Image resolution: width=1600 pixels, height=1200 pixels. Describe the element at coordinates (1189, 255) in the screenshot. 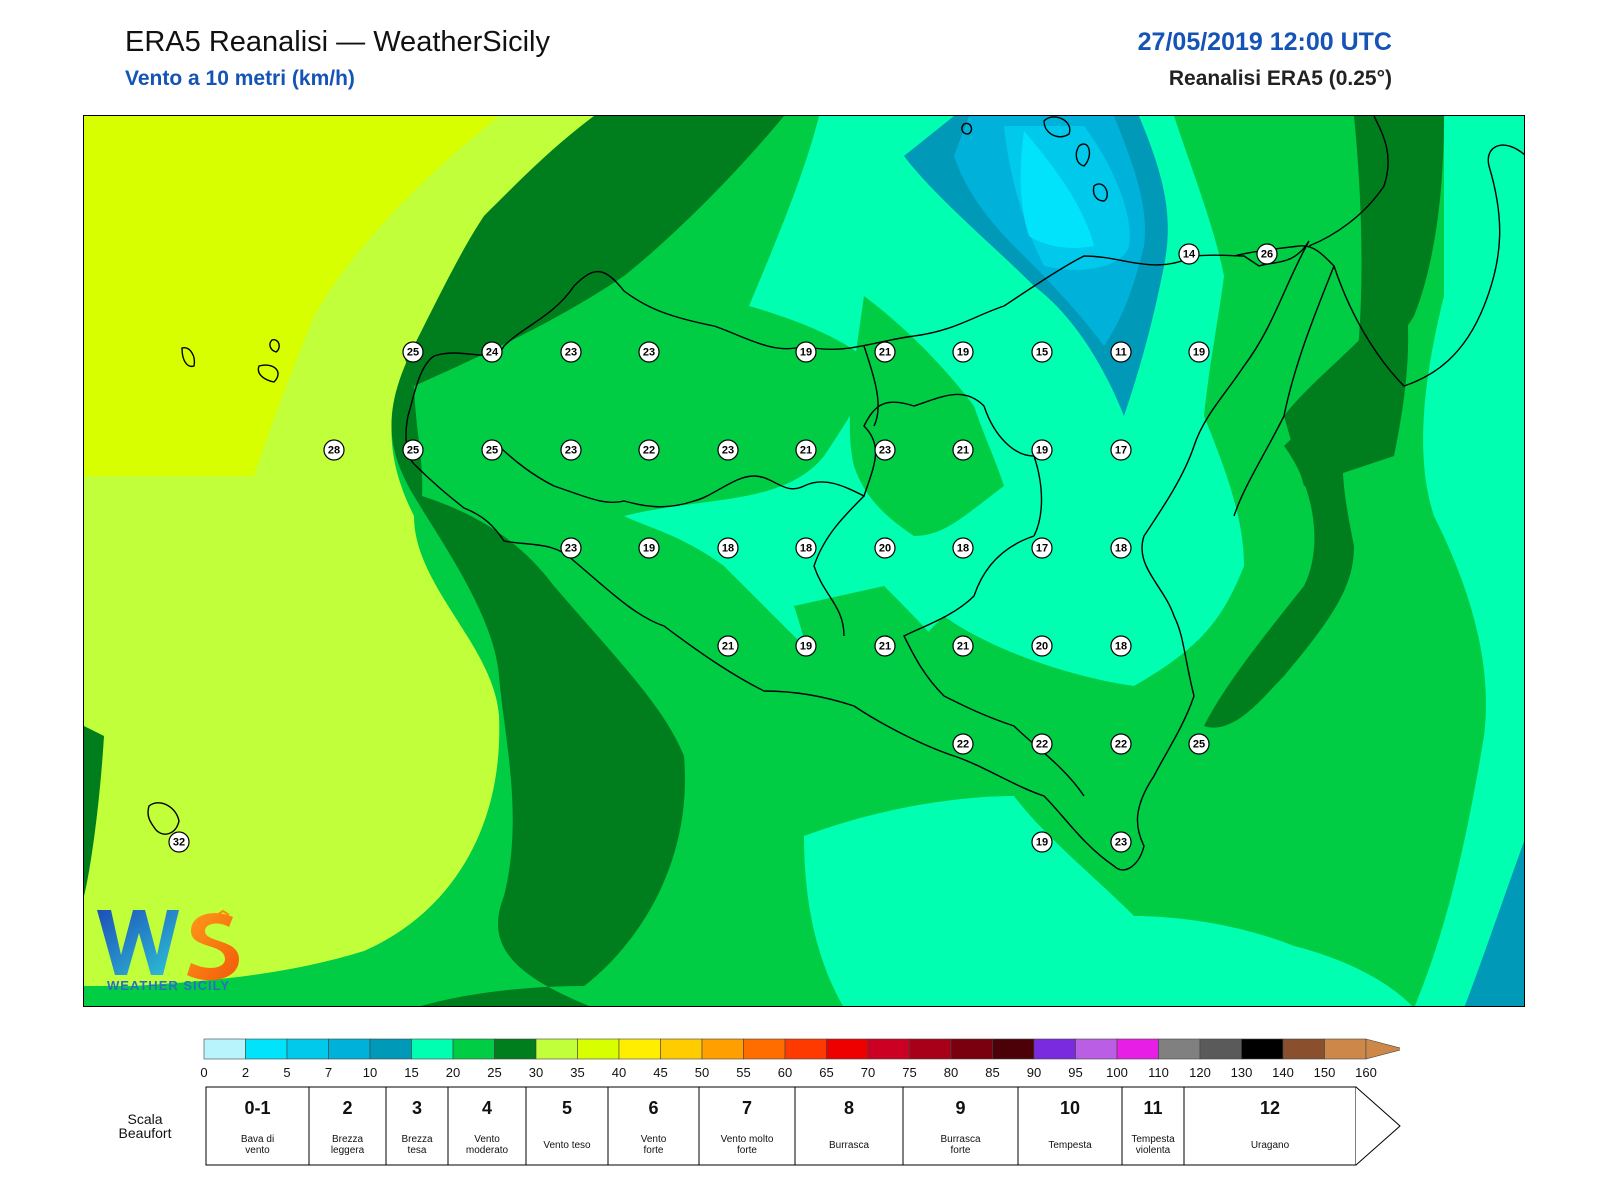

I see `station-wind-value: 14` at that location.